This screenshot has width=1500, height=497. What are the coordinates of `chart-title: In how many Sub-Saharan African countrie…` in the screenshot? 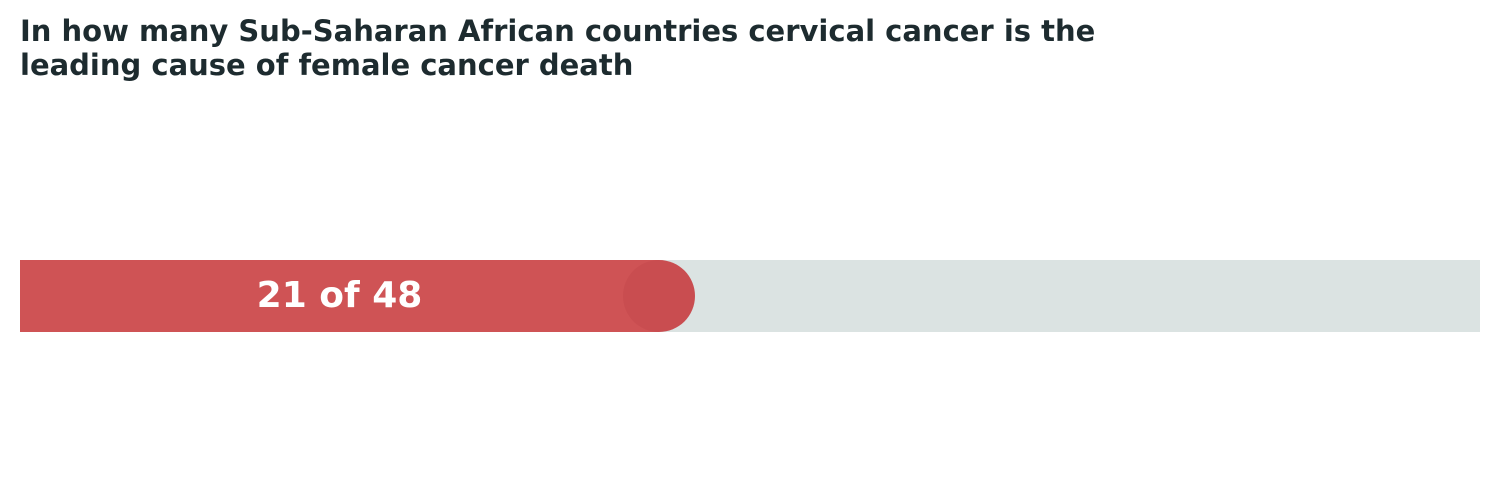 It's located at (558, 48).